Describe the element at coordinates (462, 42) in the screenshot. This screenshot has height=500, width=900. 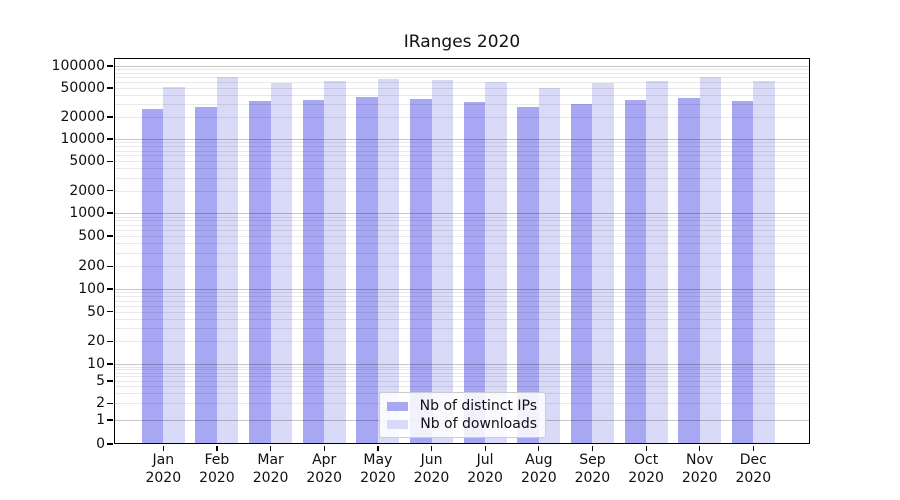
I see `chart-title: IRanges 2020` at that location.